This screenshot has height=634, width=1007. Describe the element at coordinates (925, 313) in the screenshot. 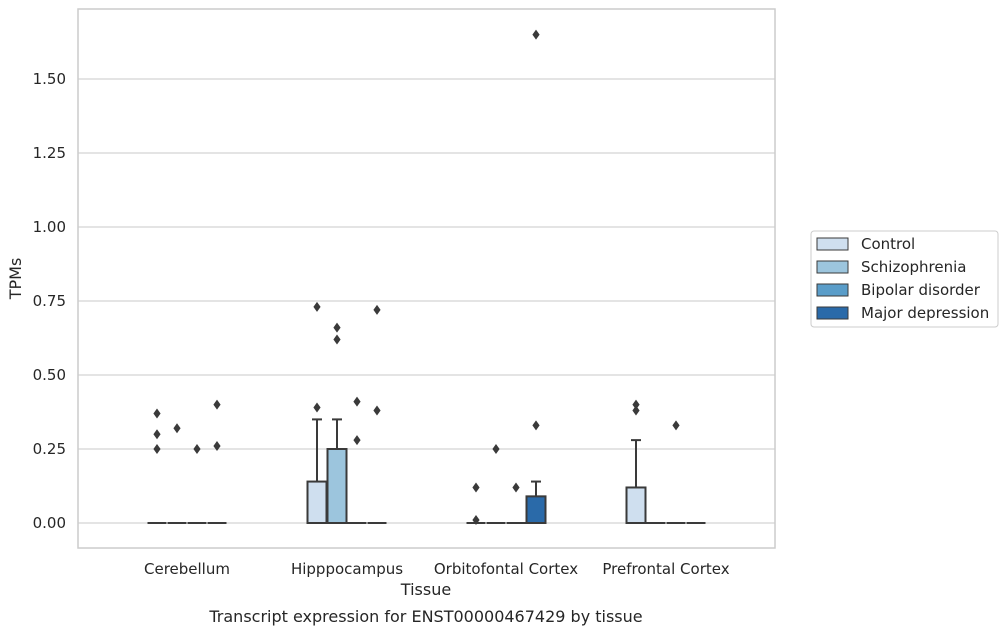

I see `legend-label: Major depression` at that location.